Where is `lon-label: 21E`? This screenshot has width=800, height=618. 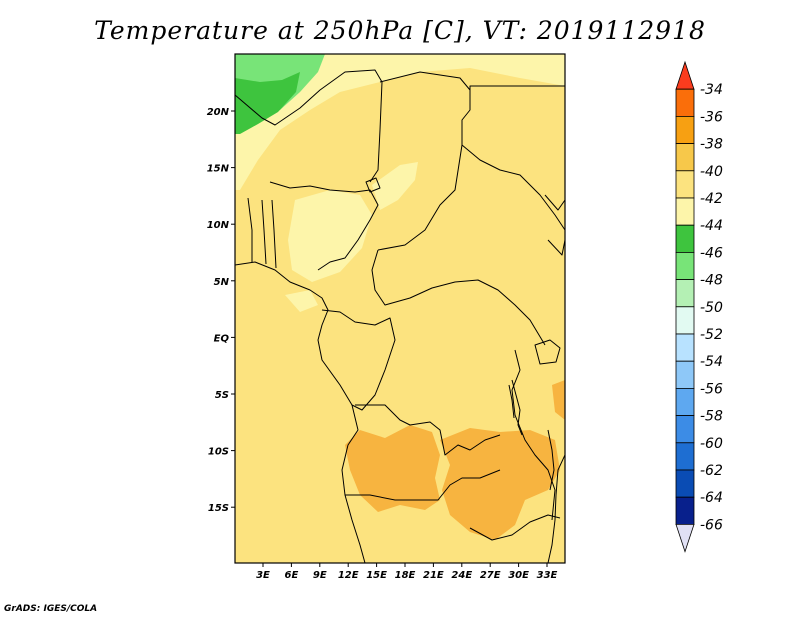
lon-label: 21E is located at coordinates (433, 575).